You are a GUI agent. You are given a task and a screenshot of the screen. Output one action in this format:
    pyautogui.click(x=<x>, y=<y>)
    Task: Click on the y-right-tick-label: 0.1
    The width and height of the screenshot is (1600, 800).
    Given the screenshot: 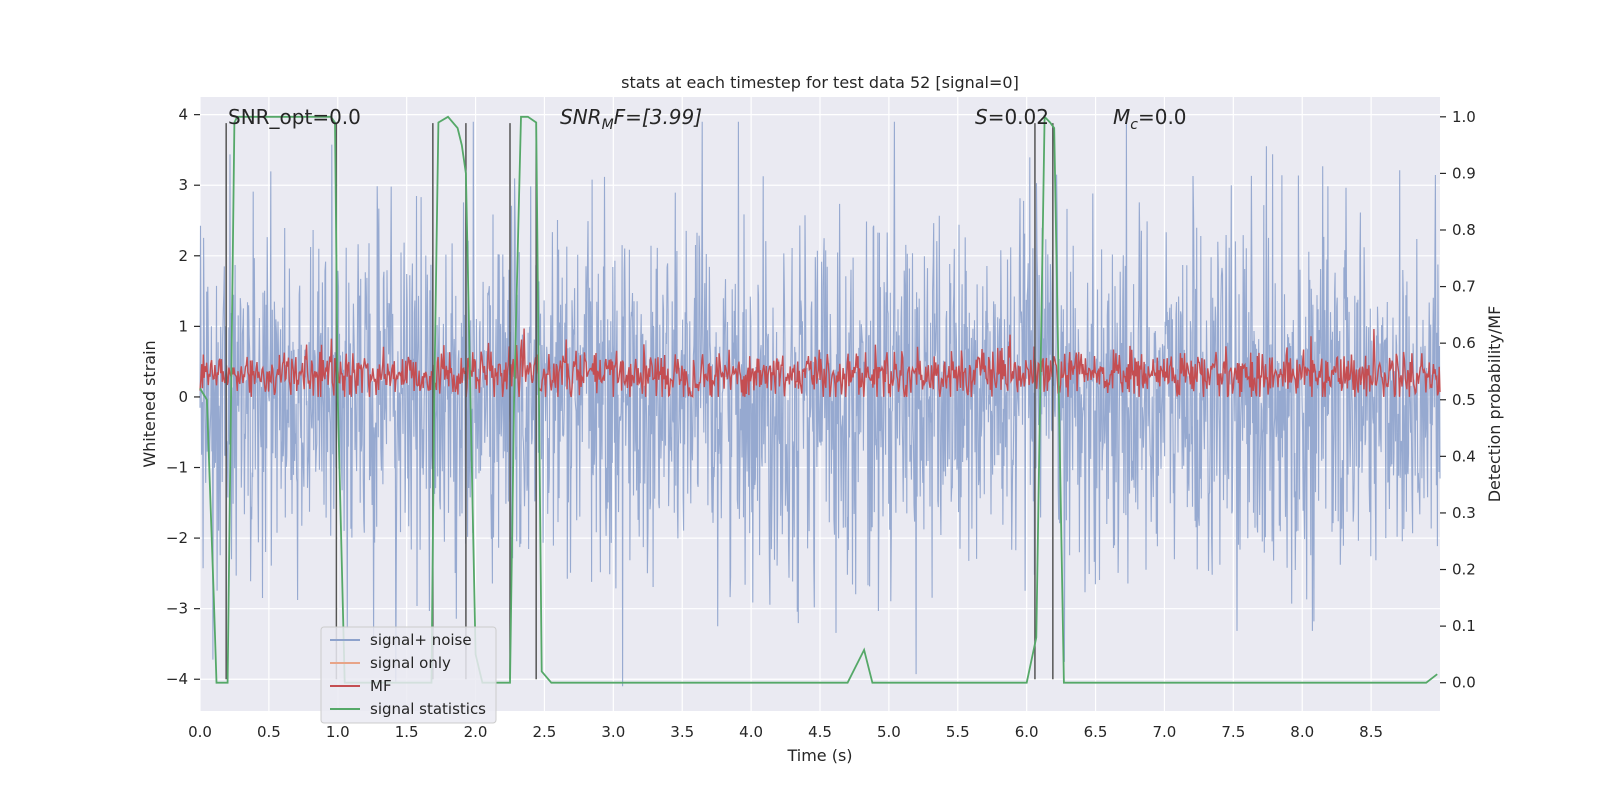 What is the action you would take?
    pyautogui.click(x=1464, y=626)
    